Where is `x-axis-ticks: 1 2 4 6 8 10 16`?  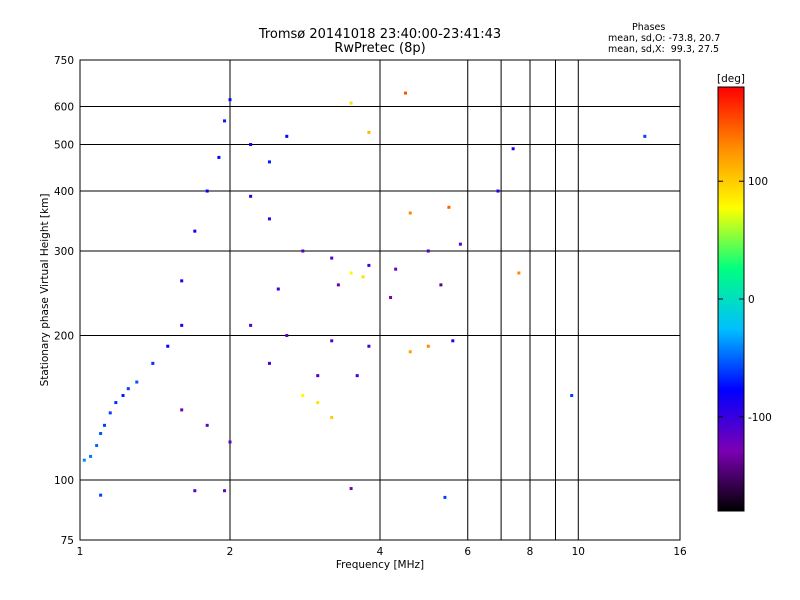 x-axis-ticks: 1 2 4 6 8 10 16 is located at coordinates (382, 552).